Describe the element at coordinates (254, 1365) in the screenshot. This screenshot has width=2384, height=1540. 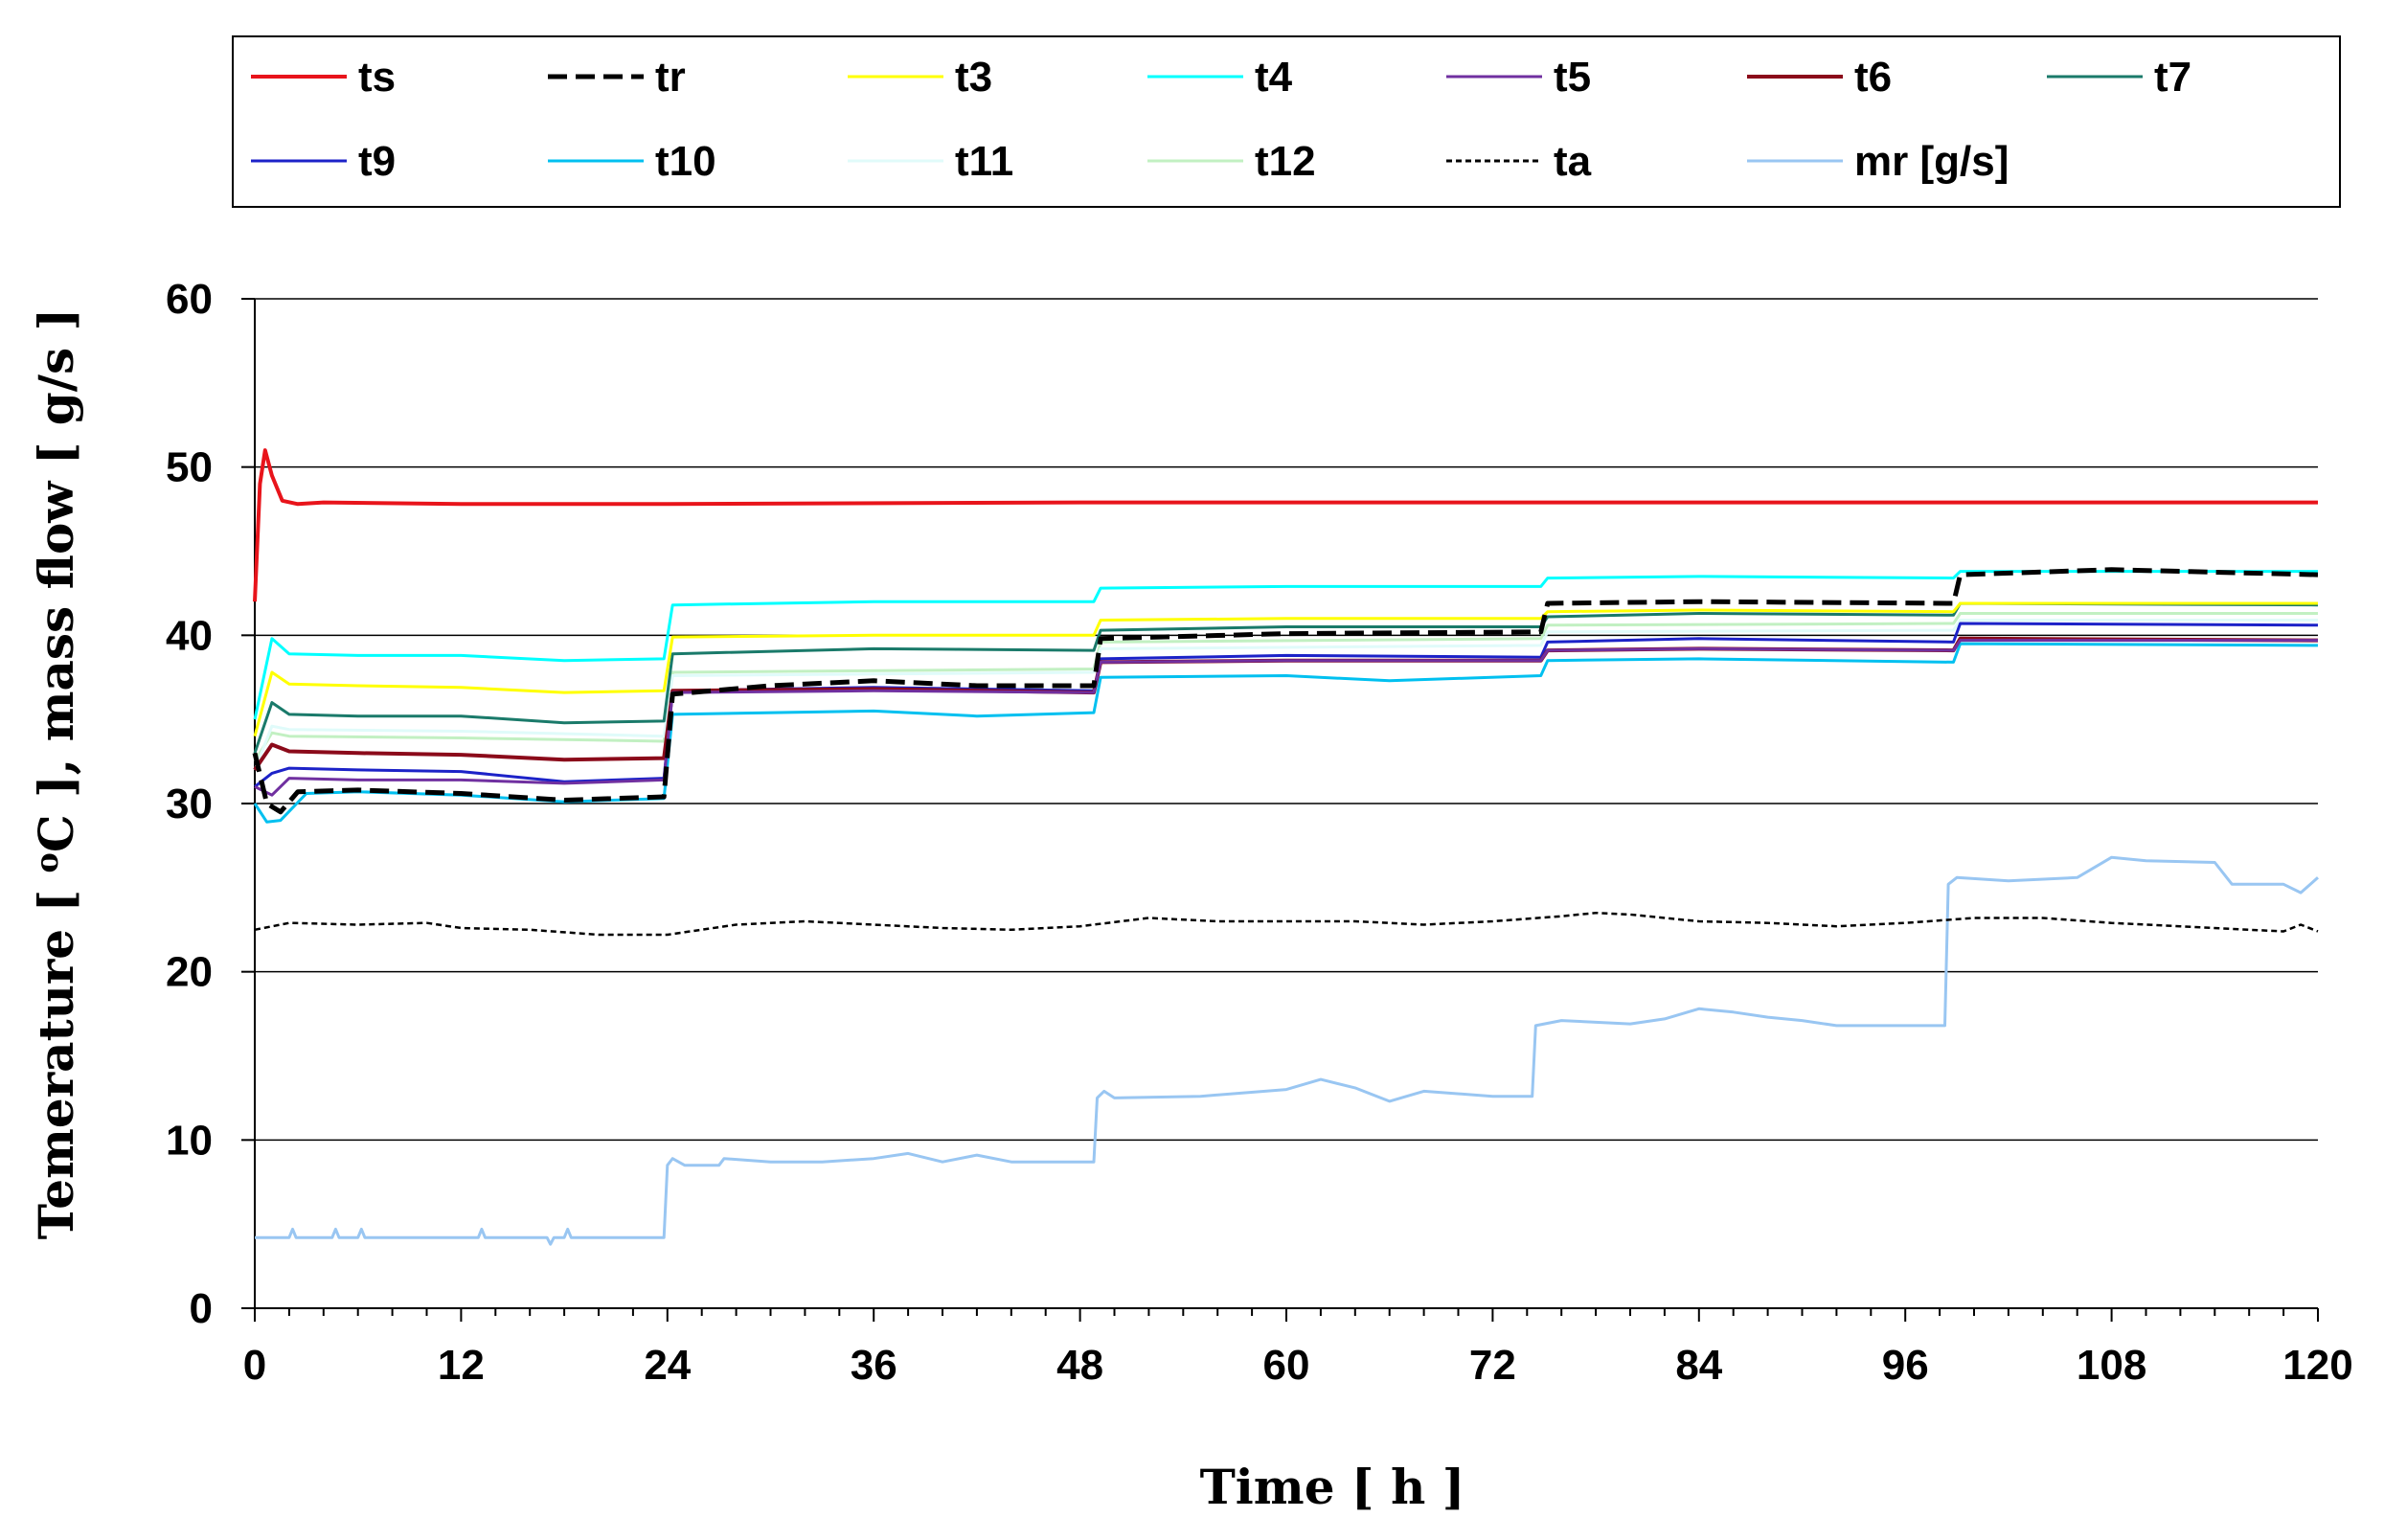
I see `x-tick-label-0: 0` at that location.